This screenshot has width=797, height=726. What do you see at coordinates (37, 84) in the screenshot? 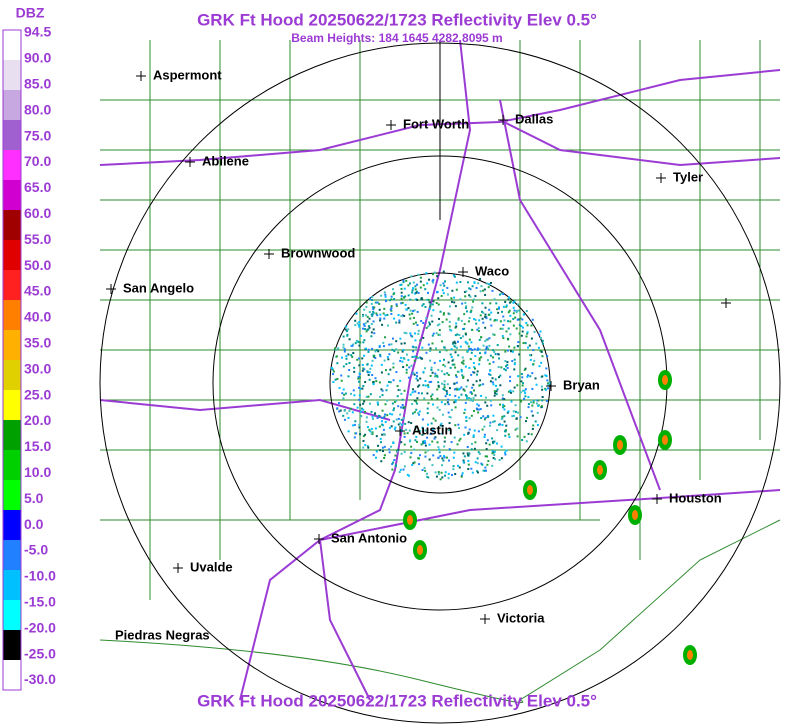
I see `legend-label: 85.0` at bounding box center [37, 84].